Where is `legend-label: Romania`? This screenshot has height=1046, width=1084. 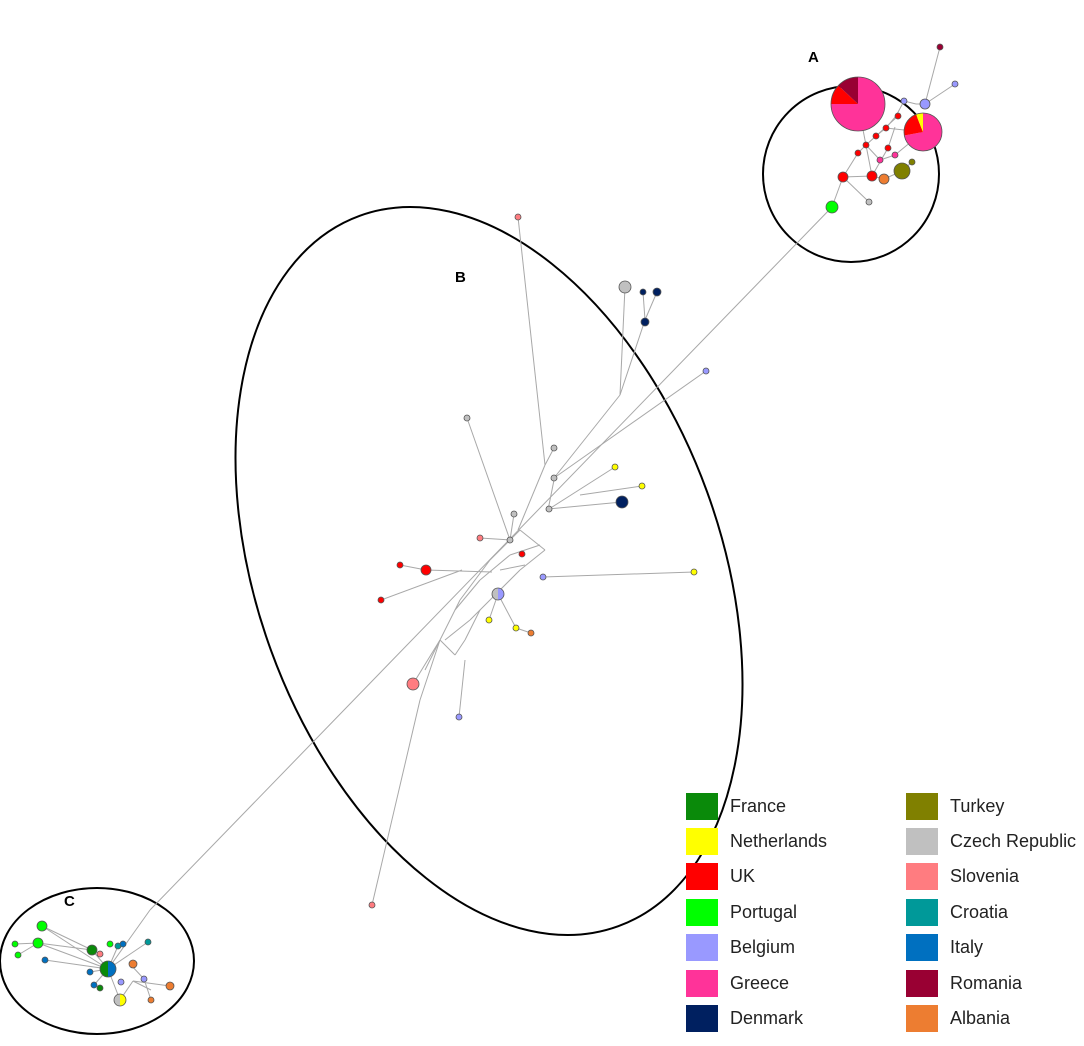
legend-label: Romania is located at coordinates (986, 982).